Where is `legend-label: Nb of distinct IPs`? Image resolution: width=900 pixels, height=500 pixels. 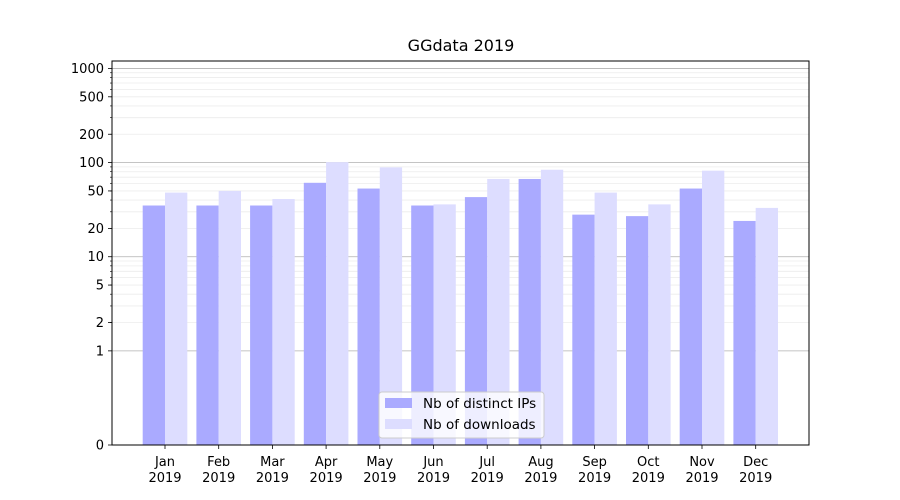
legend-label: Nb of distinct IPs is located at coordinates (479, 404).